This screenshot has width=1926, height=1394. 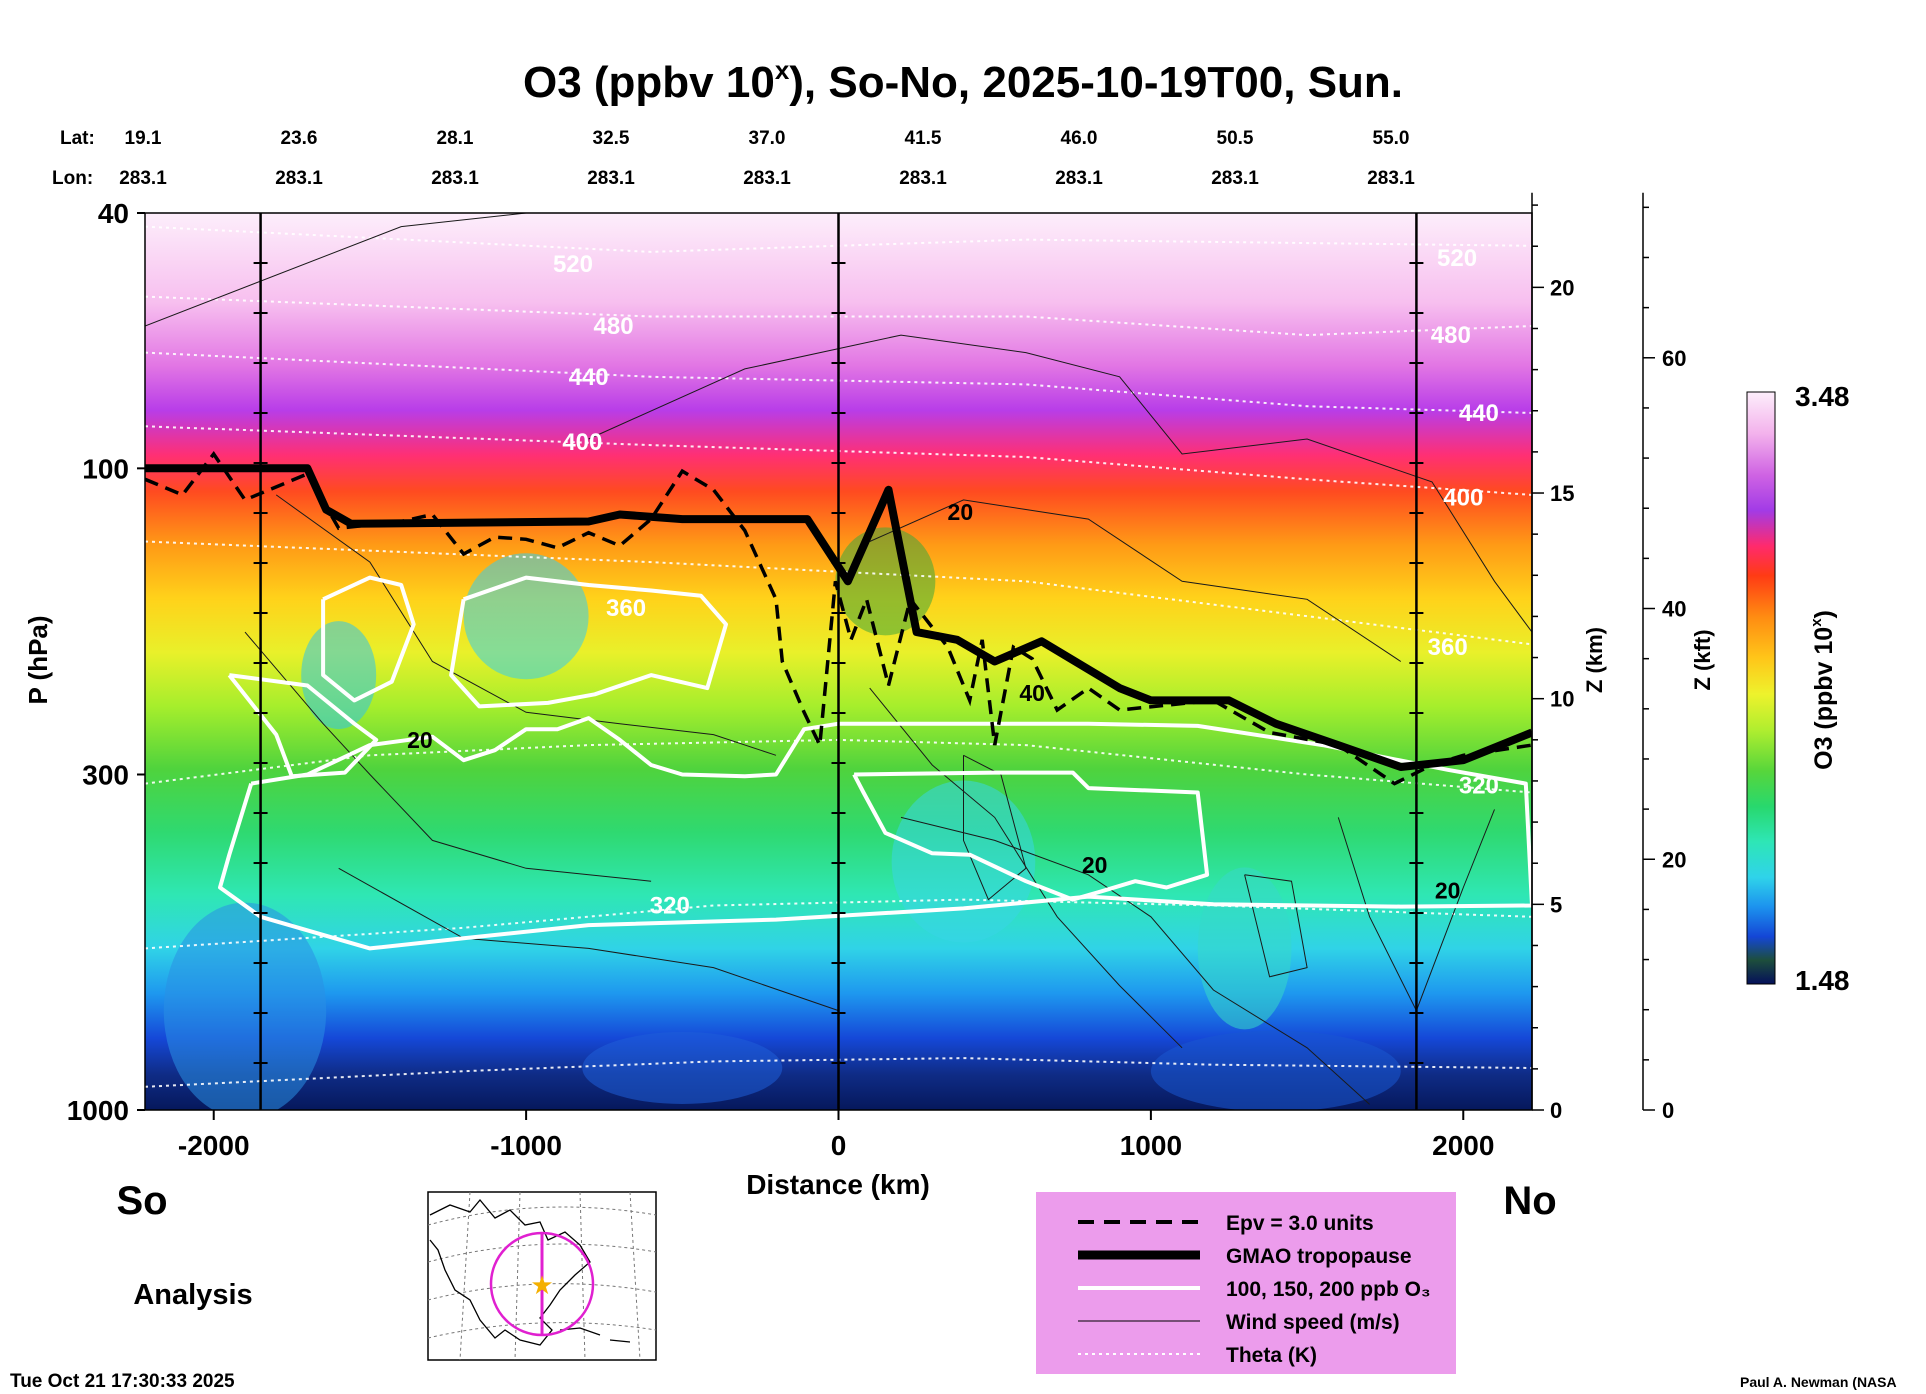 What do you see at coordinates (1319, 1256) in the screenshot?
I see `legend-entry-label: GMAO tropopause` at bounding box center [1319, 1256].